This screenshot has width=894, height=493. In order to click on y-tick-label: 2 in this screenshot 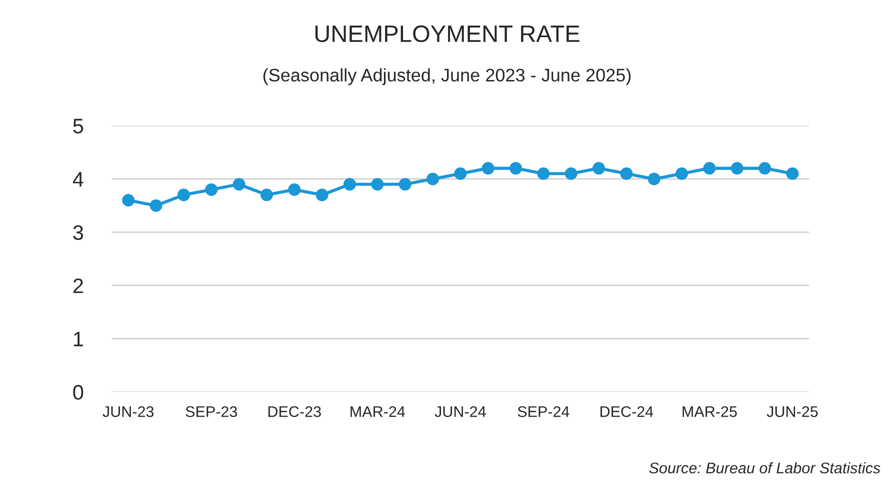, I will do `click(78, 285)`.